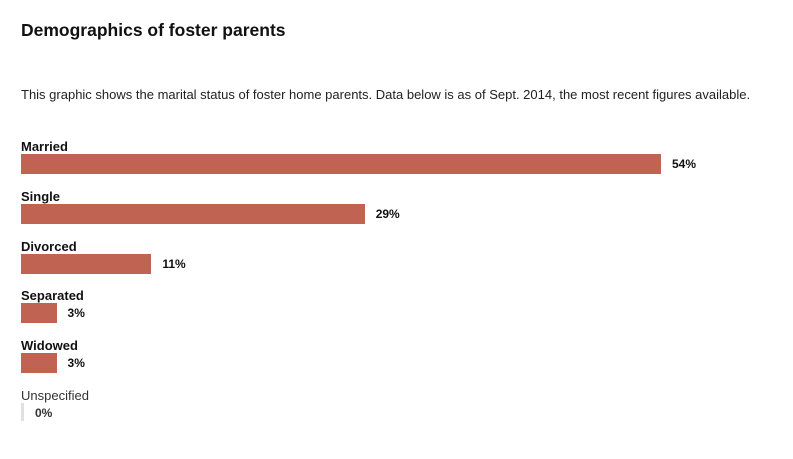 The height and width of the screenshot is (459, 793). What do you see at coordinates (44, 146) in the screenshot?
I see `category-label: Married` at bounding box center [44, 146].